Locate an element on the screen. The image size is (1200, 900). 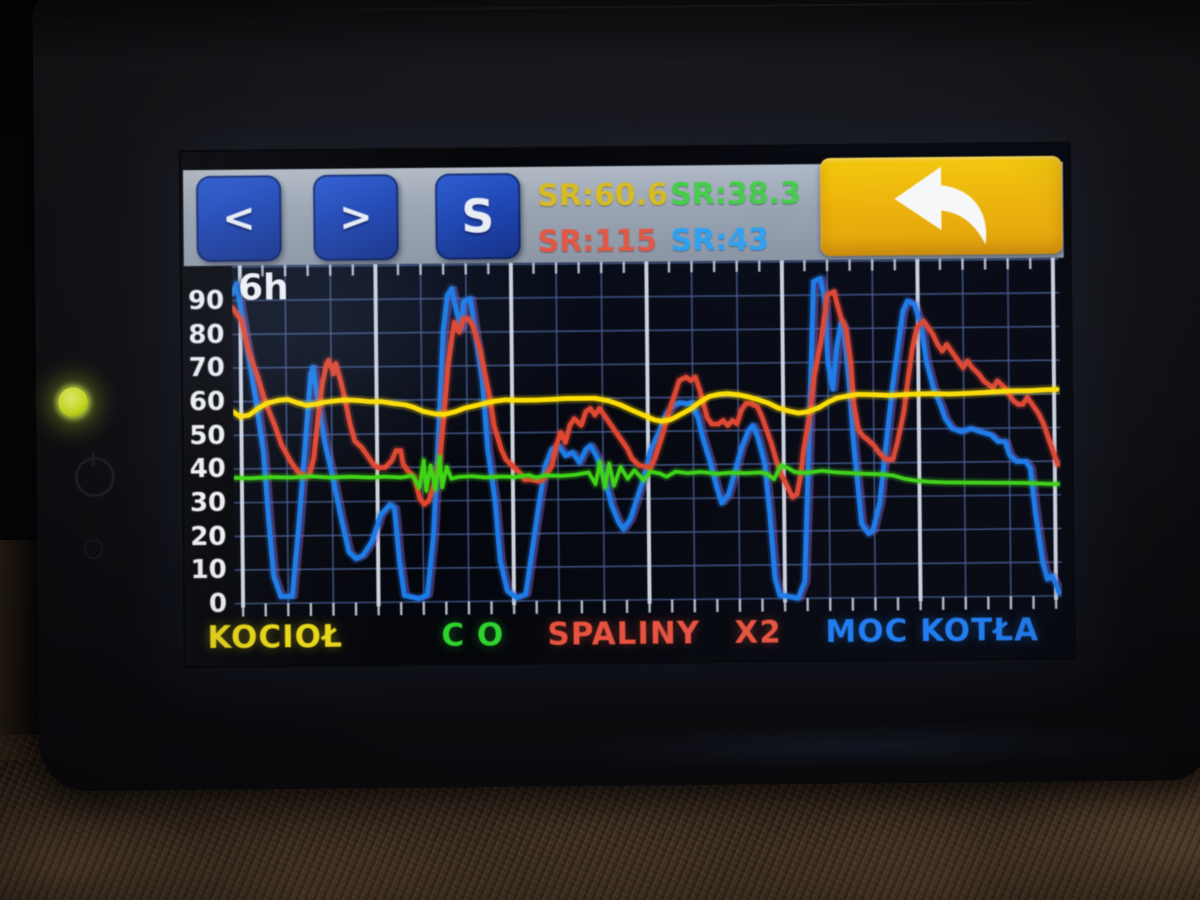
back-button is located at coordinates (941, 206).